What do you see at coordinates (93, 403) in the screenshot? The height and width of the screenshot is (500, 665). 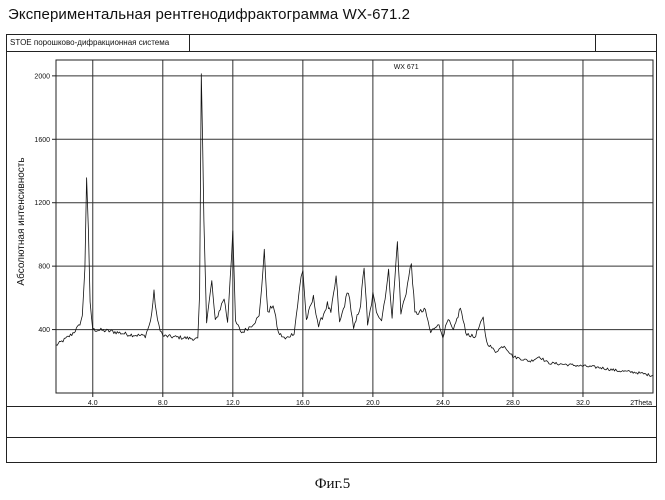 I see `x-tick-label: 4.0` at bounding box center [93, 403].